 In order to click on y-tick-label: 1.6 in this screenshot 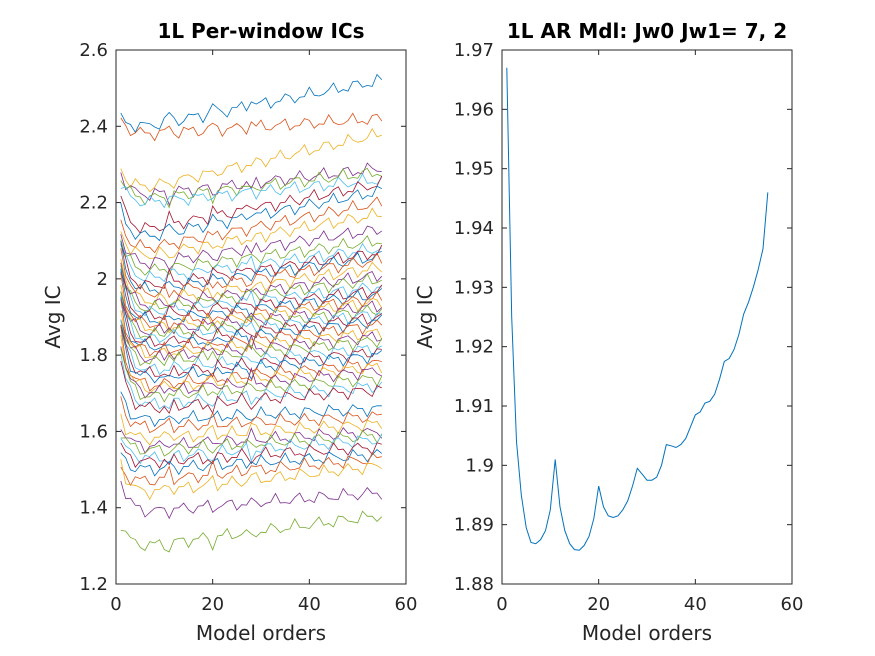, I will do `click(93, 431)`.